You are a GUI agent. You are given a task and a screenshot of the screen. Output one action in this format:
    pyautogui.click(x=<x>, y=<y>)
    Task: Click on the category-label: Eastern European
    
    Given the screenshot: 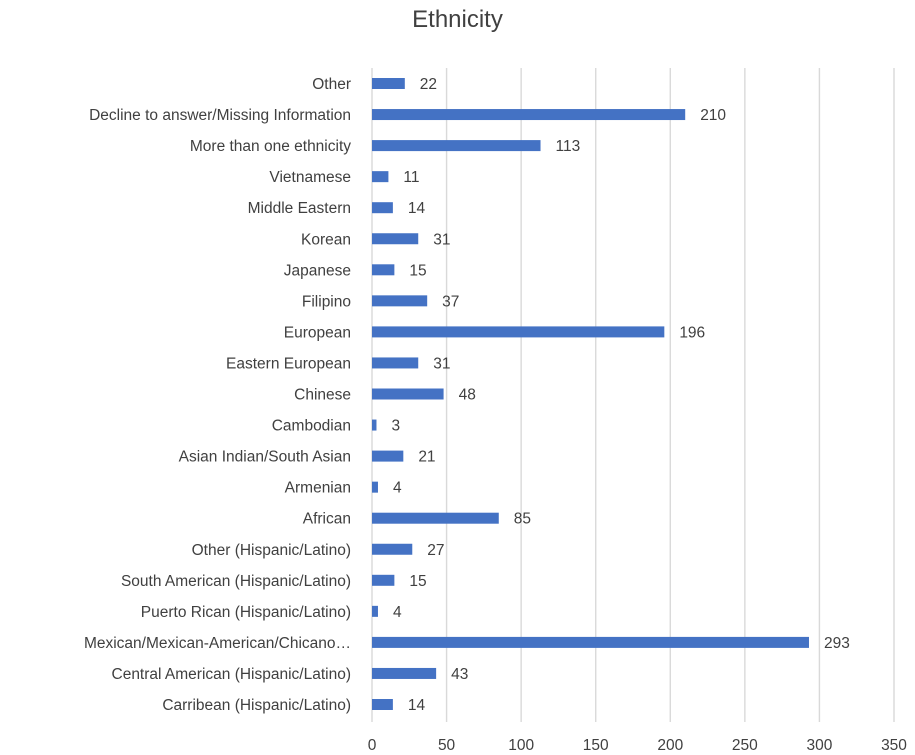 What is the action you would take?
    pyautogui.click(x=288, y=363)
    